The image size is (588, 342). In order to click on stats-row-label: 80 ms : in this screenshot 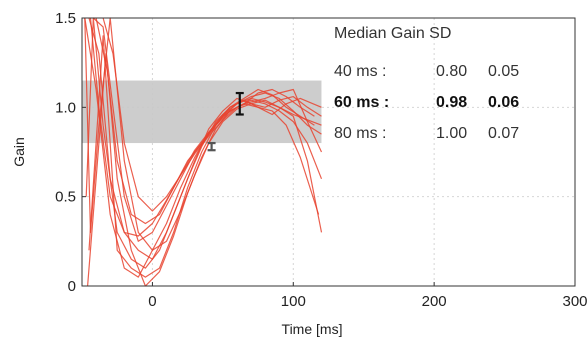, I will do `click(360, 133)`.